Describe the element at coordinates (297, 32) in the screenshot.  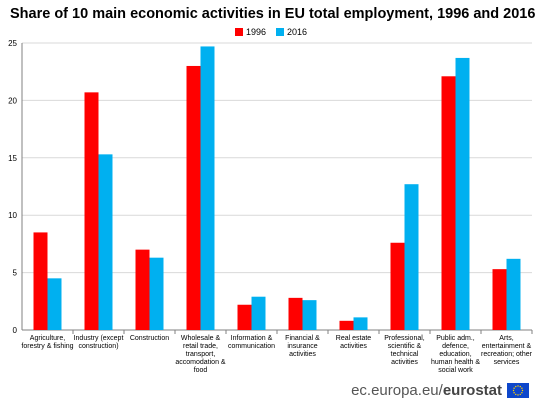
I see `legend-label-2016: 2016` at that location.